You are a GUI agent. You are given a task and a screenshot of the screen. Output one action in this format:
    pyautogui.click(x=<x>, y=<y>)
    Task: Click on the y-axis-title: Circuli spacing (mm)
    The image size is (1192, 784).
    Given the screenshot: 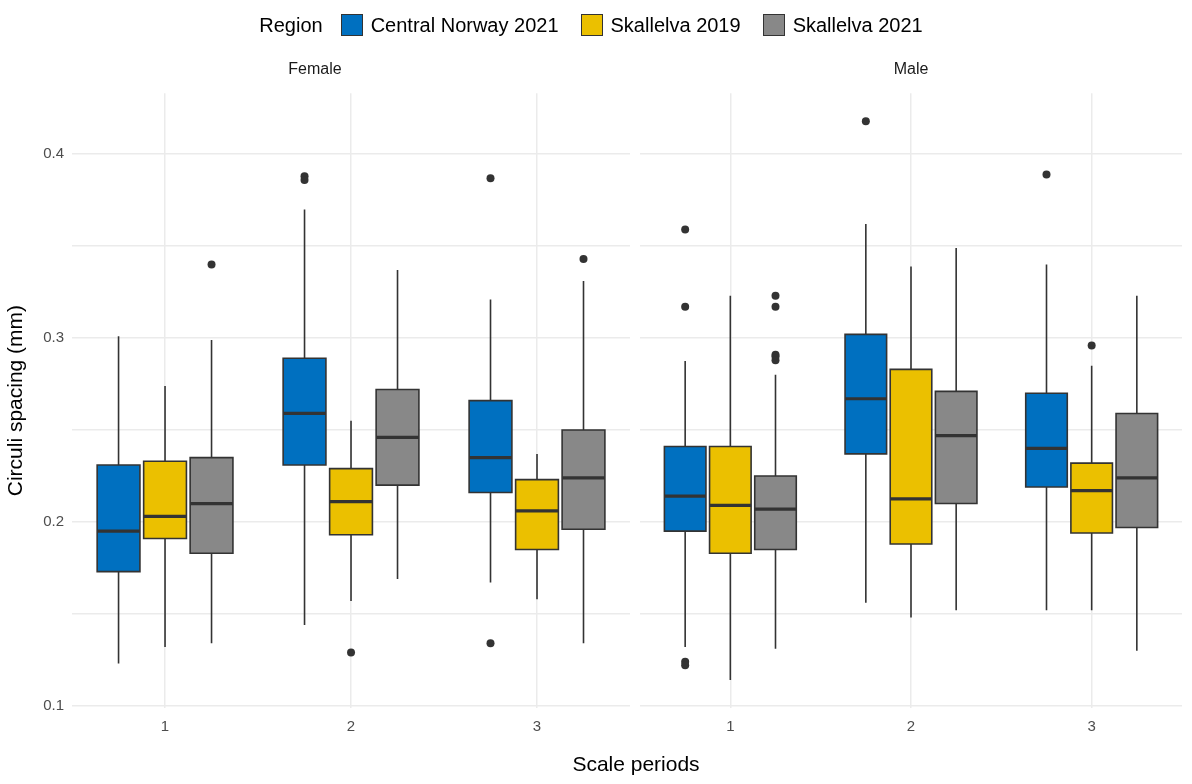 What is the action you would take?
    pyautogui.click(x=15, y=400)
    